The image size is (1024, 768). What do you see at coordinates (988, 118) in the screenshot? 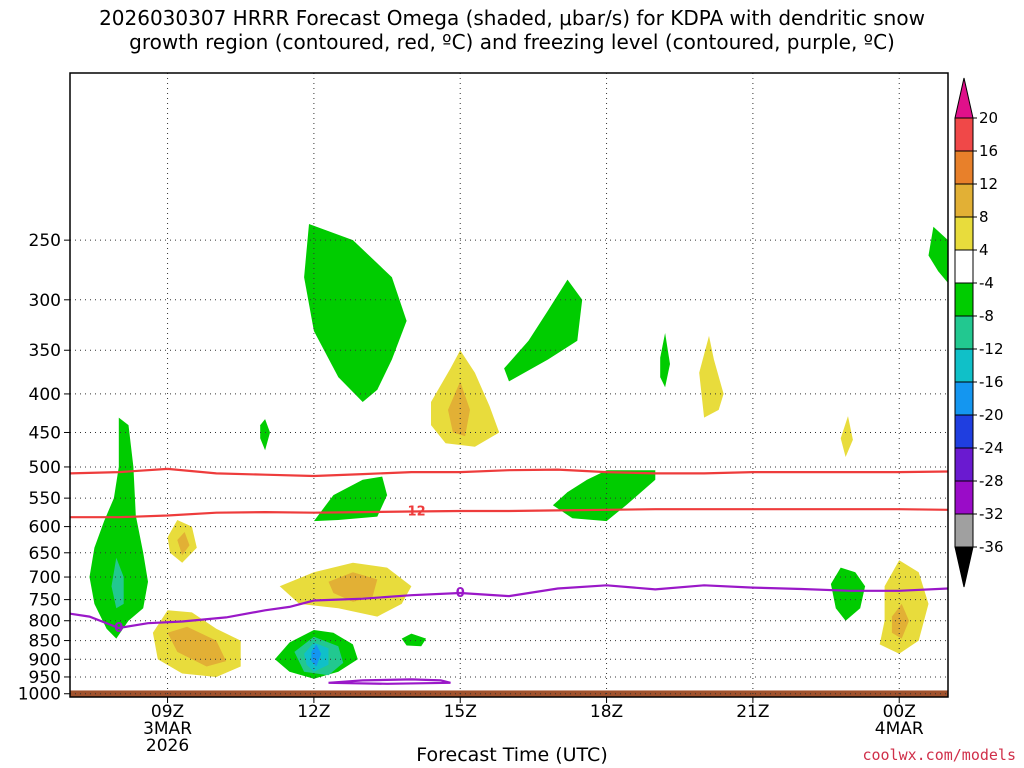
I see `colorbar-label: 20` at bounding box center [988, 118].